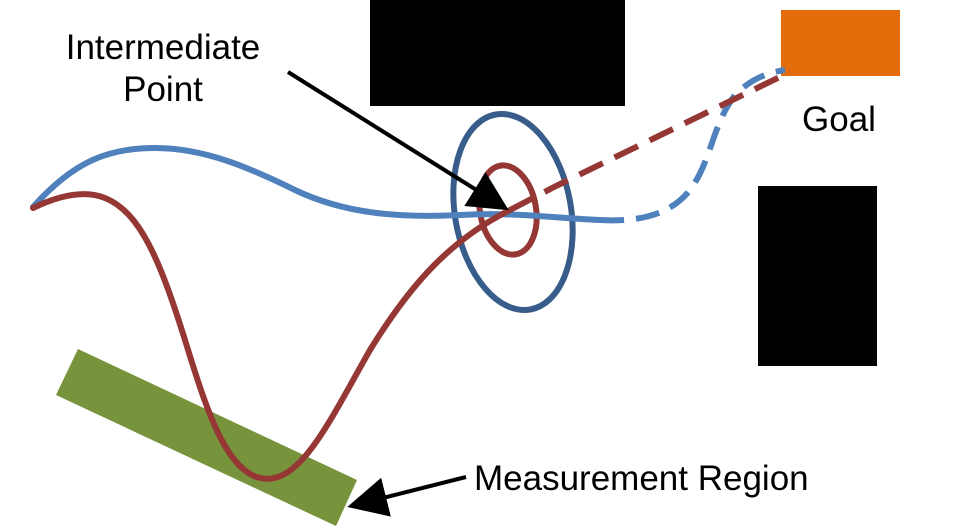  What do you see at coordinates (163, 47) in the screenshot?
I see `intermediate-point-label-line1: Intermediate` at bounding box center [163, 47].